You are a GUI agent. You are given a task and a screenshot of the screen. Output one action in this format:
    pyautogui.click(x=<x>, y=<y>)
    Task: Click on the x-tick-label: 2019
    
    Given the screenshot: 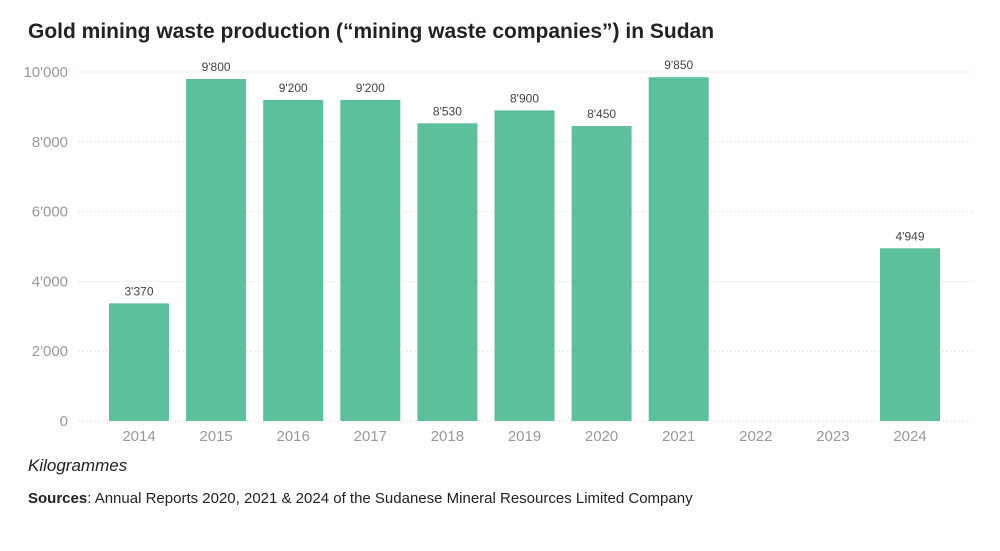 What is the action you would take?
    pyautogui.click(x=524, y=436)
    